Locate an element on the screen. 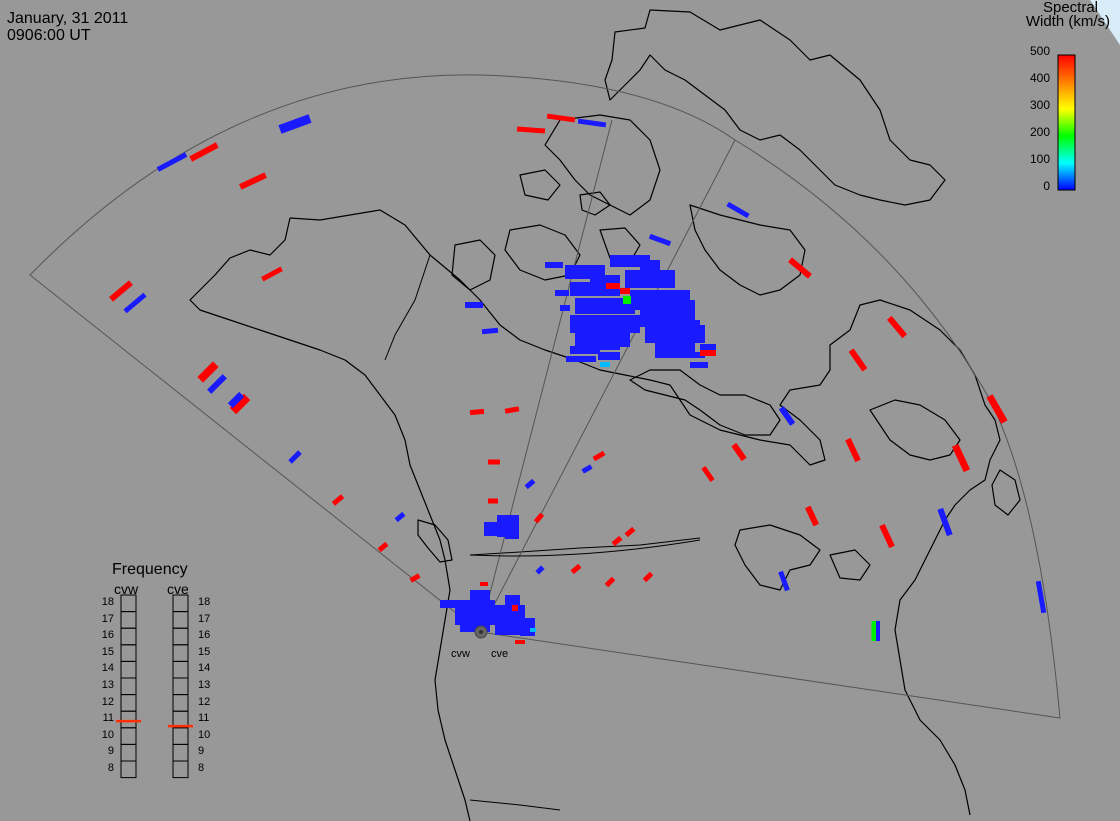 The height and width of the screenshot is (821, 1120). us-mexico-border is located at coordinates (515, 805).